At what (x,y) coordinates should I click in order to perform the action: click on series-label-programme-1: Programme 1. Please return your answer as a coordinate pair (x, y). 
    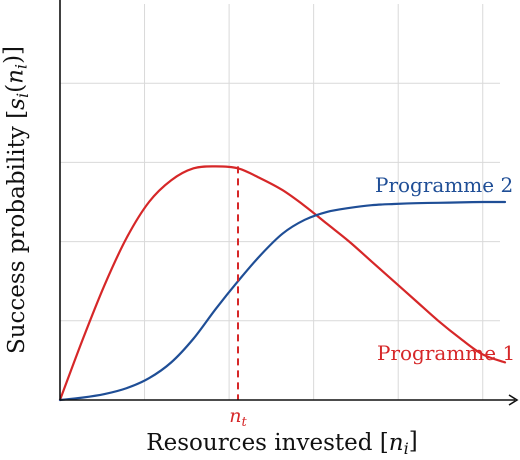
    Looking at the image, I should click on (446, 353).